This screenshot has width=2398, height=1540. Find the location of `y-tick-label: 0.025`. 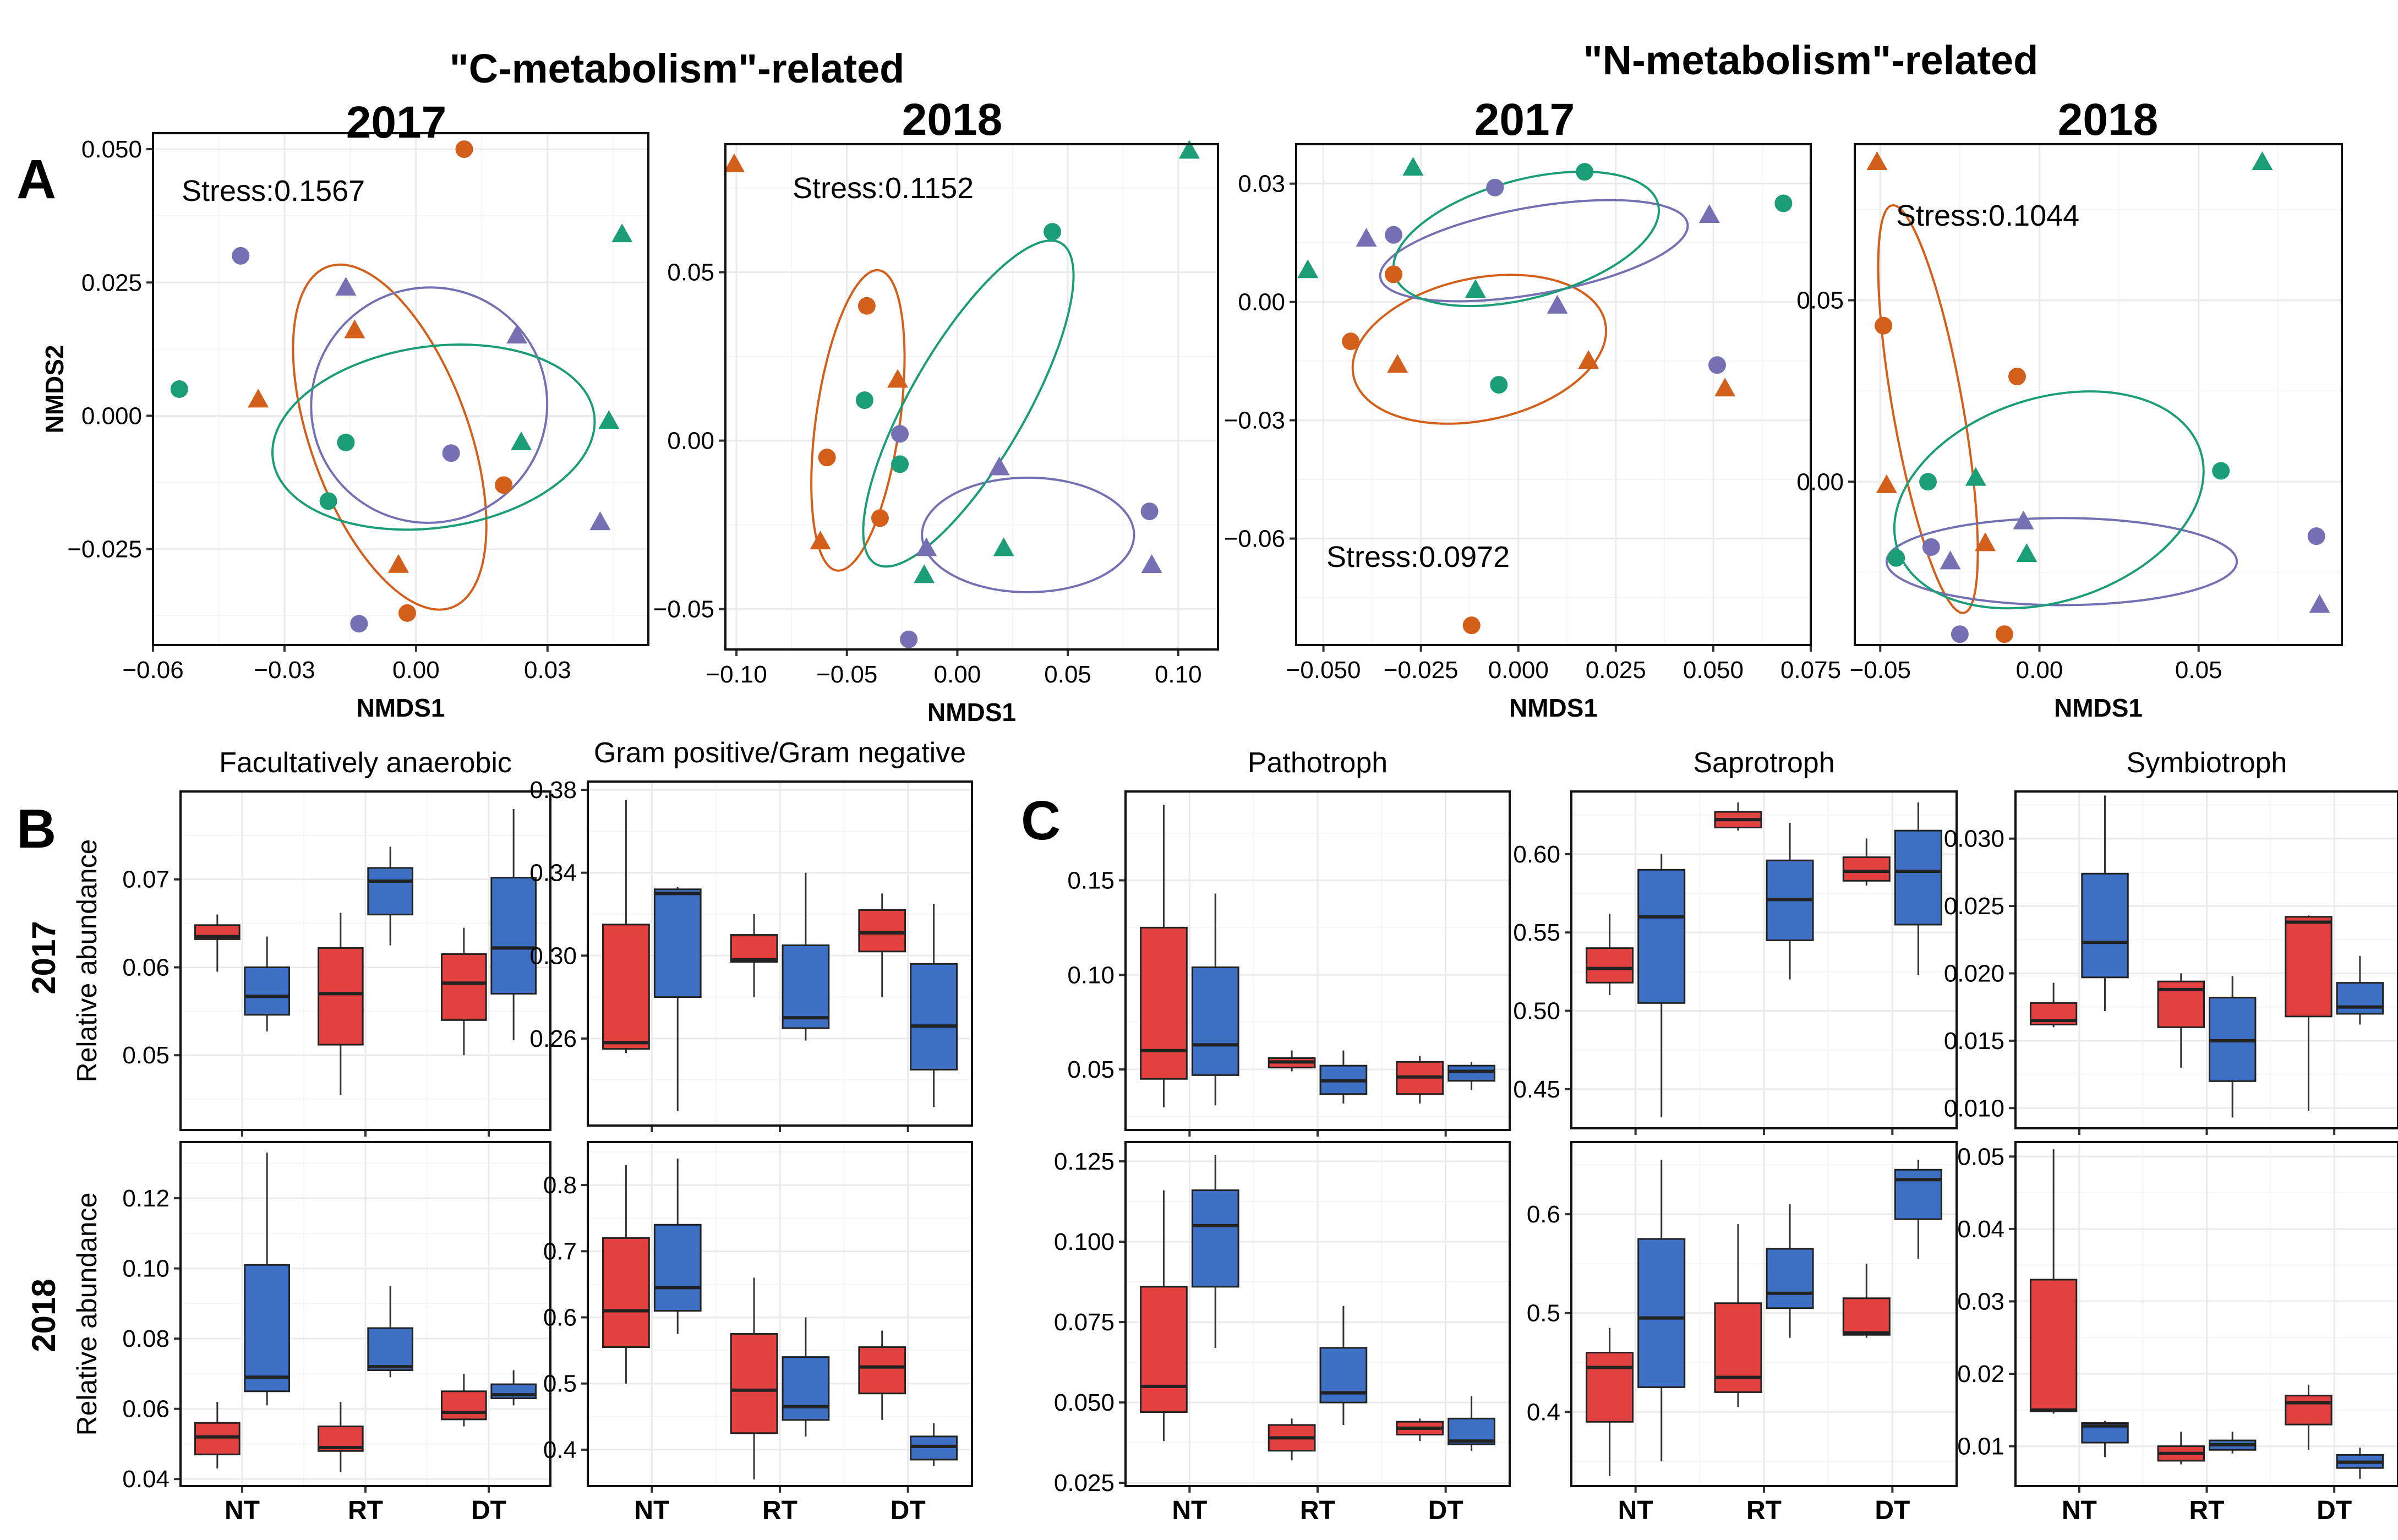

y-tick-label: 0.025 is located at coordinates (1084, 1484).